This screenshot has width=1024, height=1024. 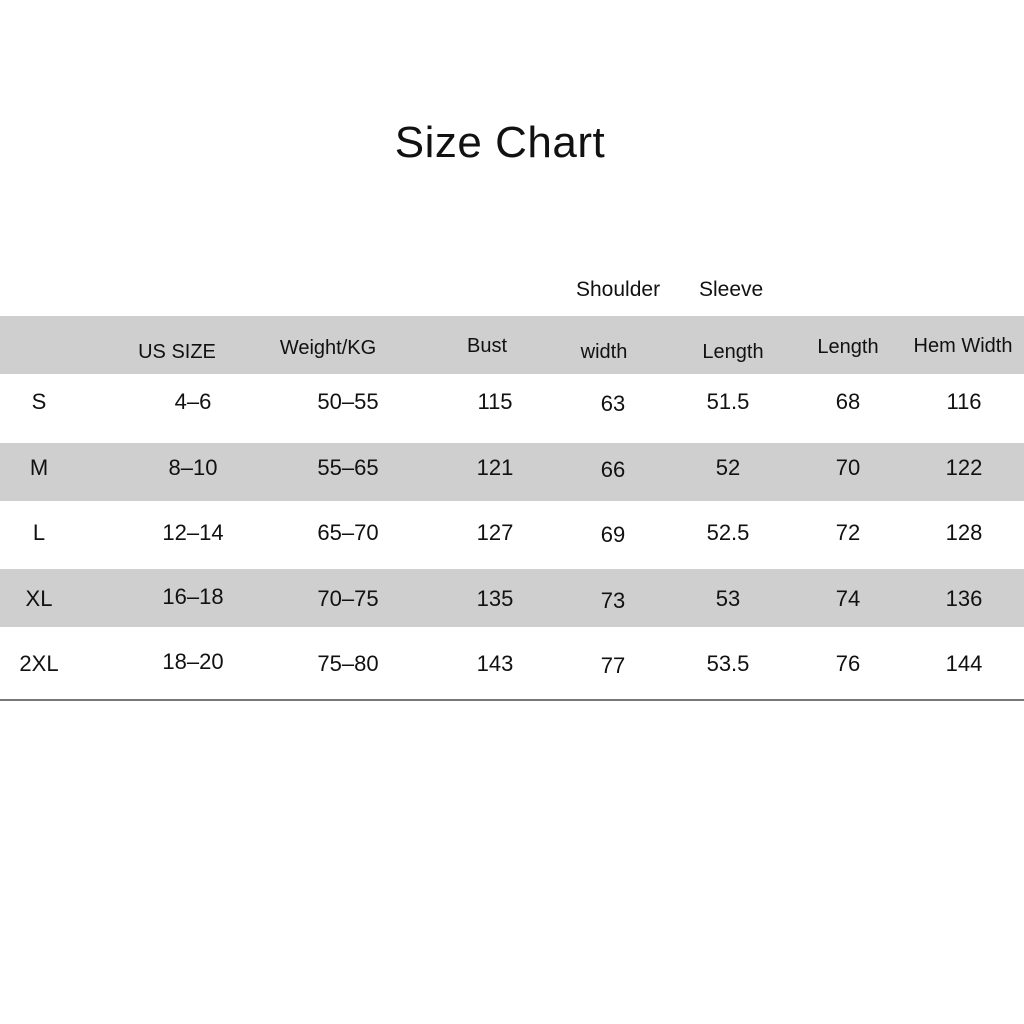 What do you see at coordinates (39, 401) in the screenshot?
I see `cell-size: S` at bounding box center [39, 401].